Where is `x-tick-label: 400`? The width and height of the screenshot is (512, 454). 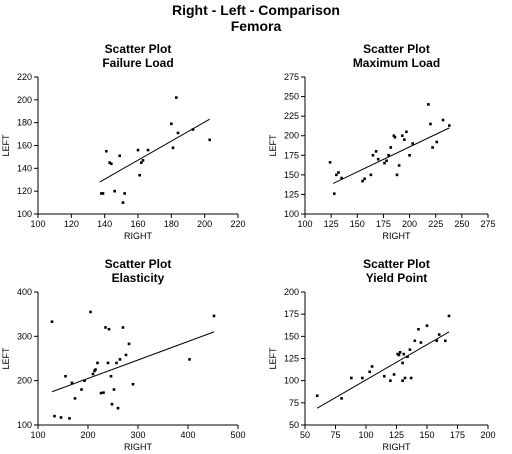 x-tick-label: 400 is located at coordinates (187, 435).